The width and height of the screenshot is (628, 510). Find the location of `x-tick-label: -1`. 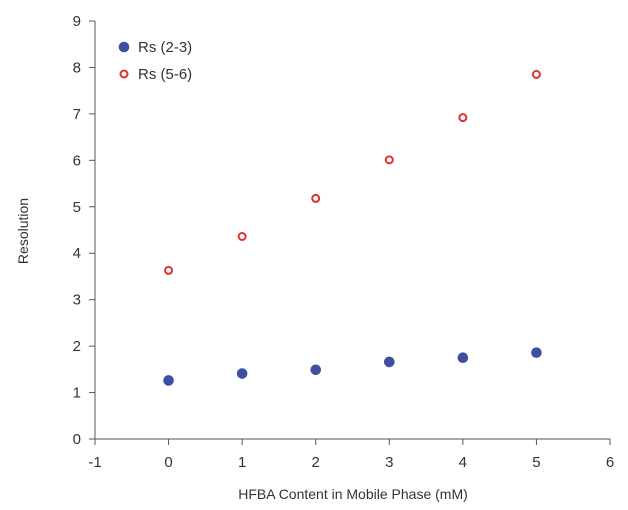

x-tick-label: -1 is located at coordinates (94, 462).